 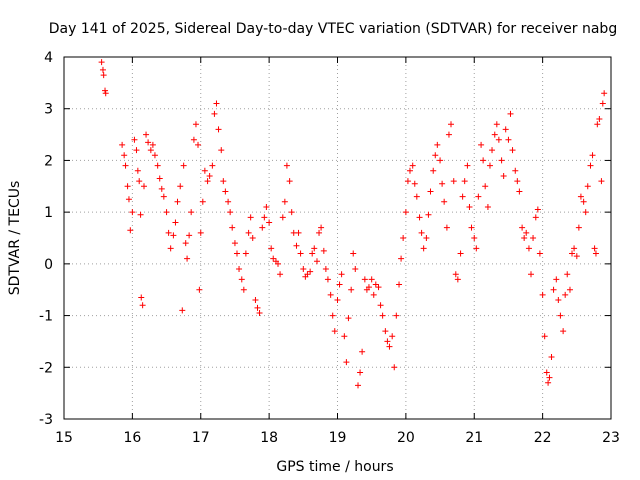 What do you see at coordinates (46, 317) in the screenshot?
I see `y-tick-label: -1` at bounding box center [46, 317].